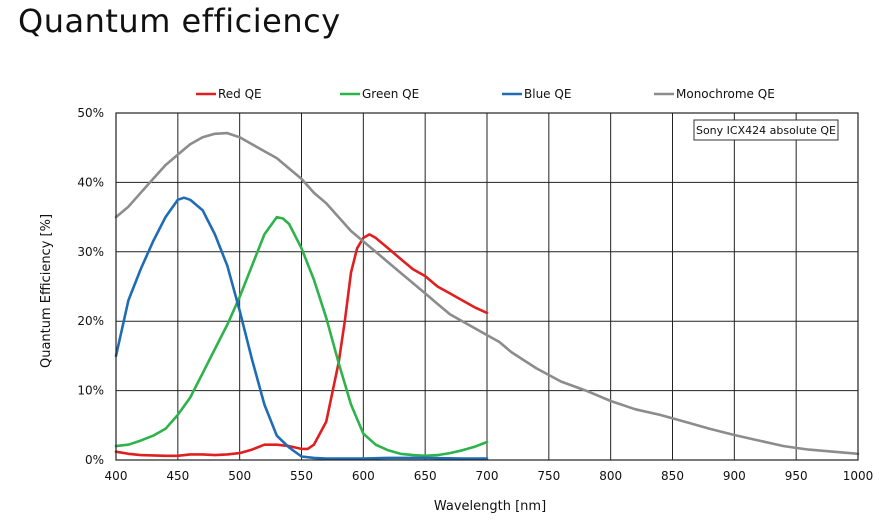  Describe the element at coordinates (90, 182) in the screenshot. I see `y-tick-label: 40%` at that location.